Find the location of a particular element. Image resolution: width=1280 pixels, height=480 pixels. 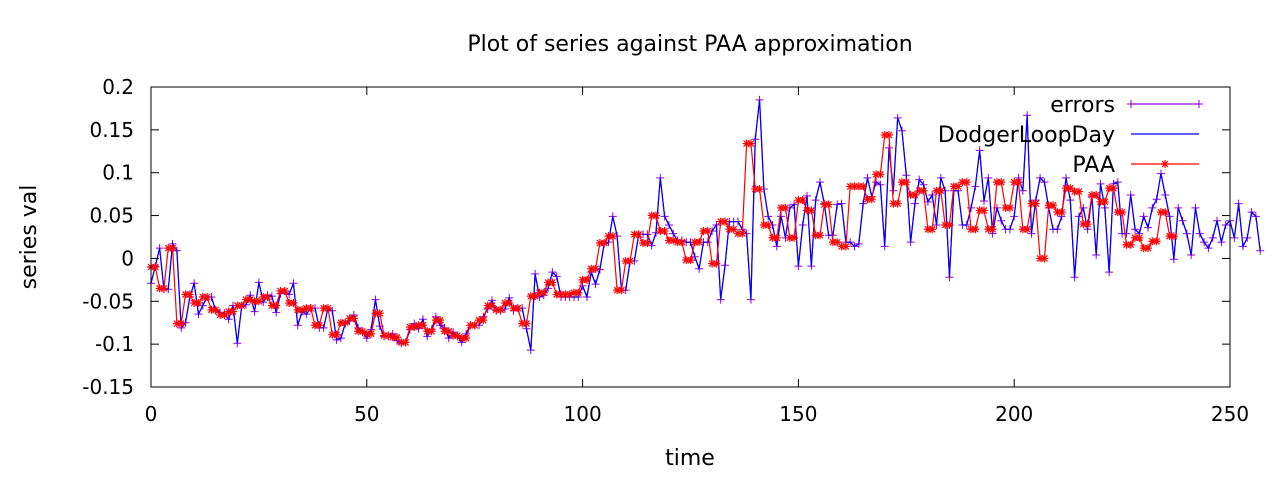

legend-marker is located at coordinates (1199, 104).